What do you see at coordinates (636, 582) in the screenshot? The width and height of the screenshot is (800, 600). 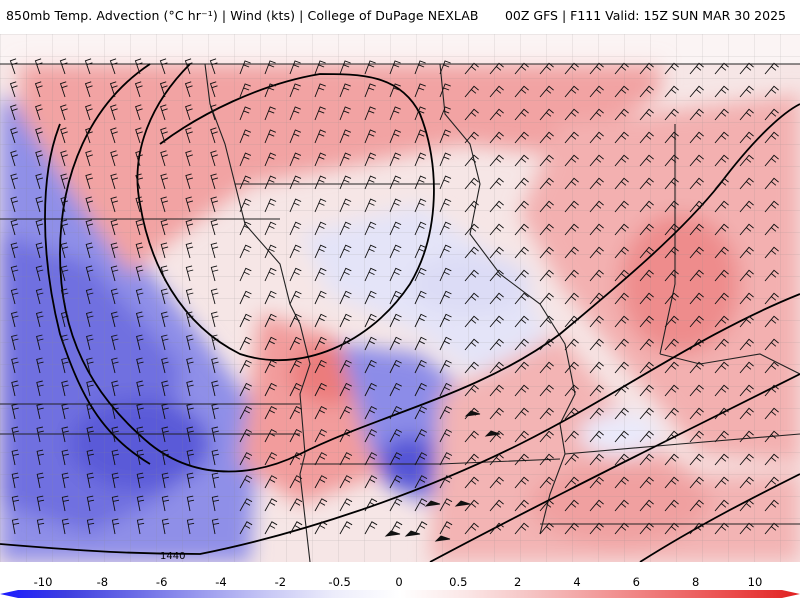 I see `colorbar-tick-label: 6` at bounding box center [636, 582].